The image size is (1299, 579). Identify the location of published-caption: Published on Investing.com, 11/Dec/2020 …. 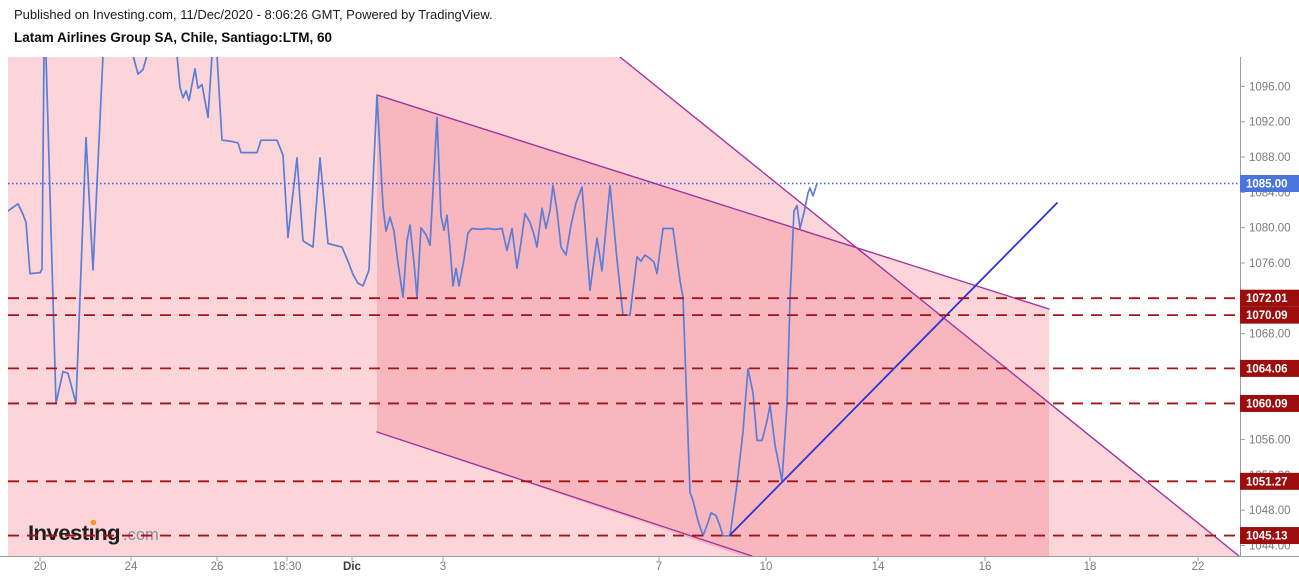
(253, 14).